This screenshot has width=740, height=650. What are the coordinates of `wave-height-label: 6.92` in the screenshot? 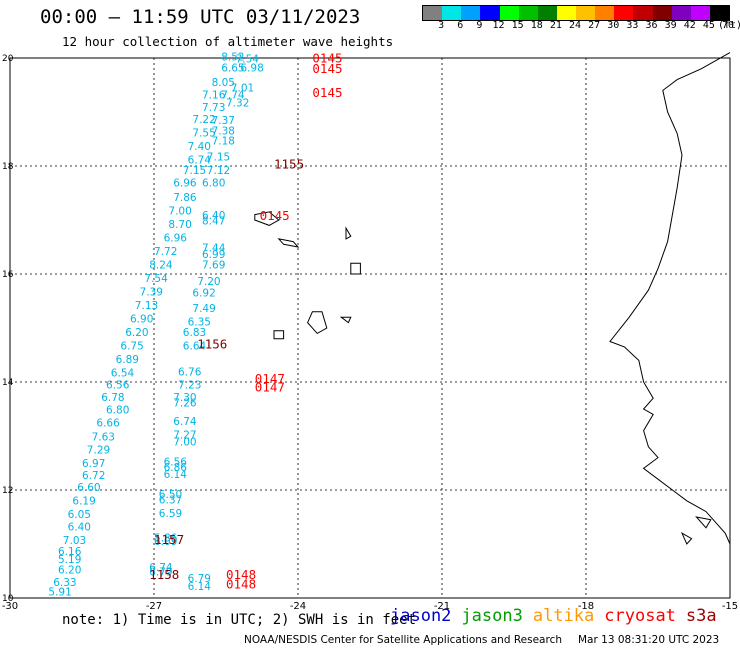 It's located at (203, 294).